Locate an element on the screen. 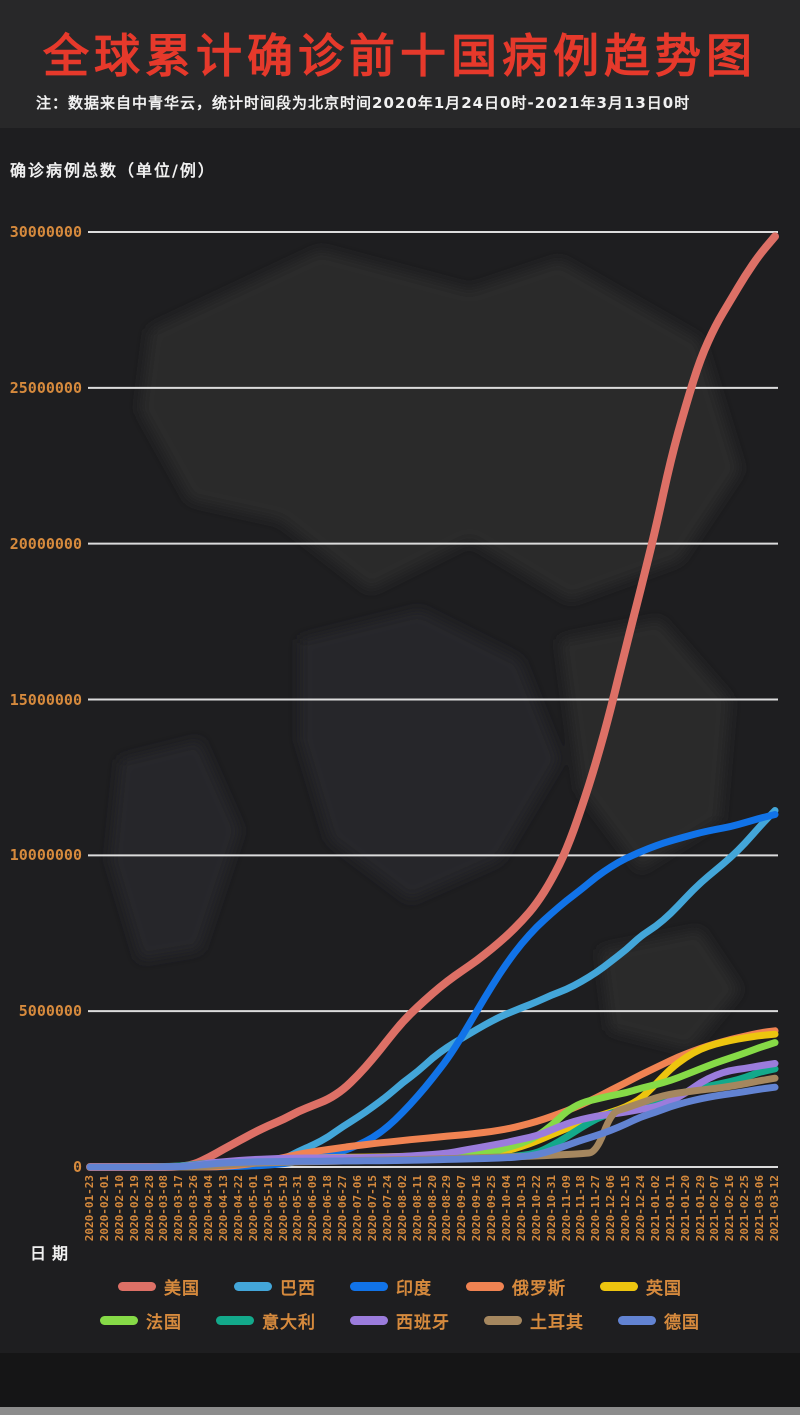  x-tick-label: 2020-02-19 is located at coordinates (134, 1208).